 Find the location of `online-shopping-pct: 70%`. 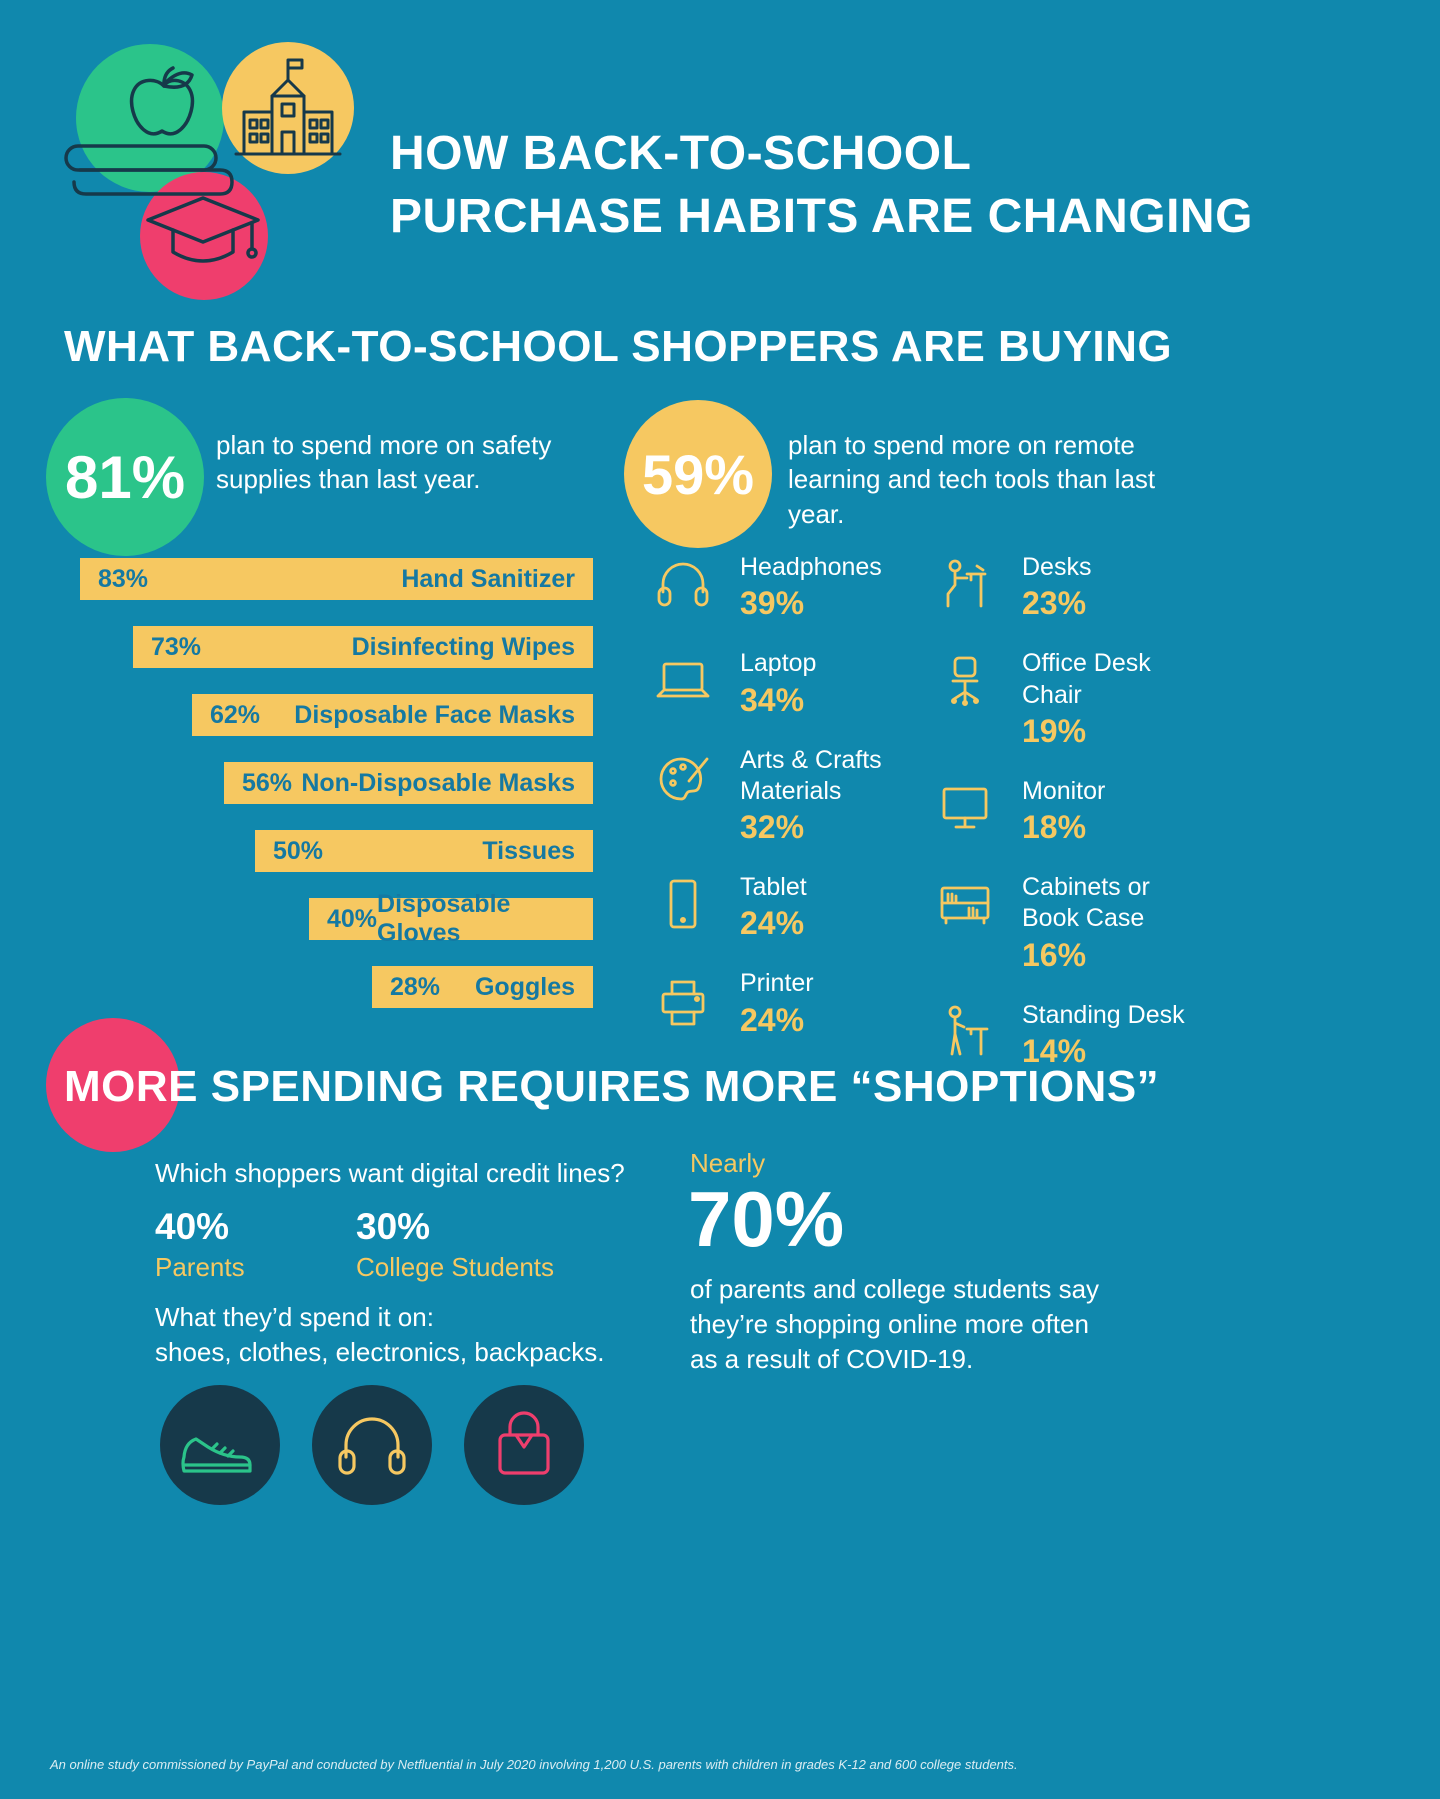

online-shopping-pct: 70% is located at coordinates (766, 1219).